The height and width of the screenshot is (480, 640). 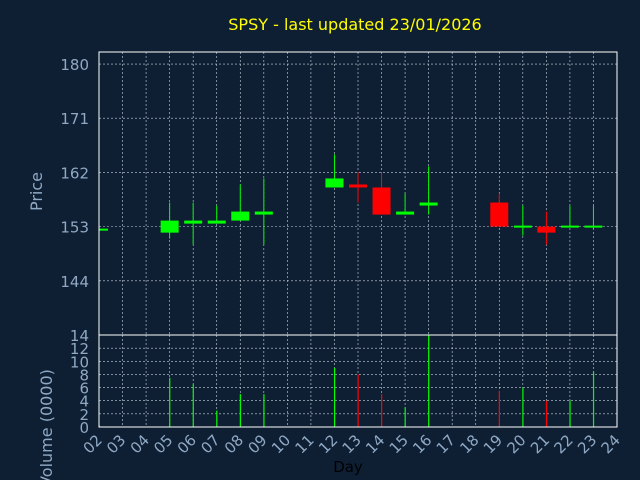 What do you see at coordinates (354, 24) in the screenshot?
I see `chart-title: SPSY - last updated 23/01/2026` at bounding box center [354, 24].